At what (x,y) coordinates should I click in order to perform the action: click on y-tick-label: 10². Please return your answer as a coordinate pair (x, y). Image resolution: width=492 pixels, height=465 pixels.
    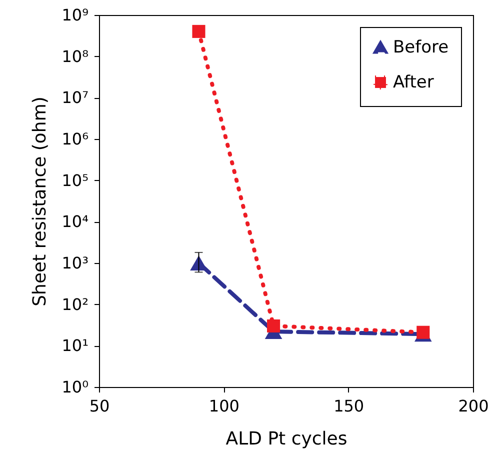
    Looking at the image, I should click on (75, 304).